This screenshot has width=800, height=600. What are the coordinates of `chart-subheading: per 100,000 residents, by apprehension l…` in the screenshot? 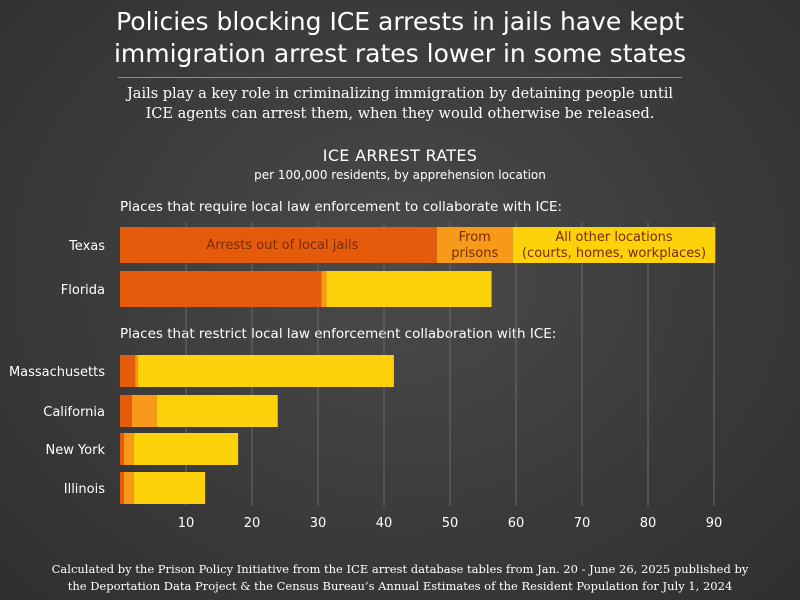 It's located at (400, 175).